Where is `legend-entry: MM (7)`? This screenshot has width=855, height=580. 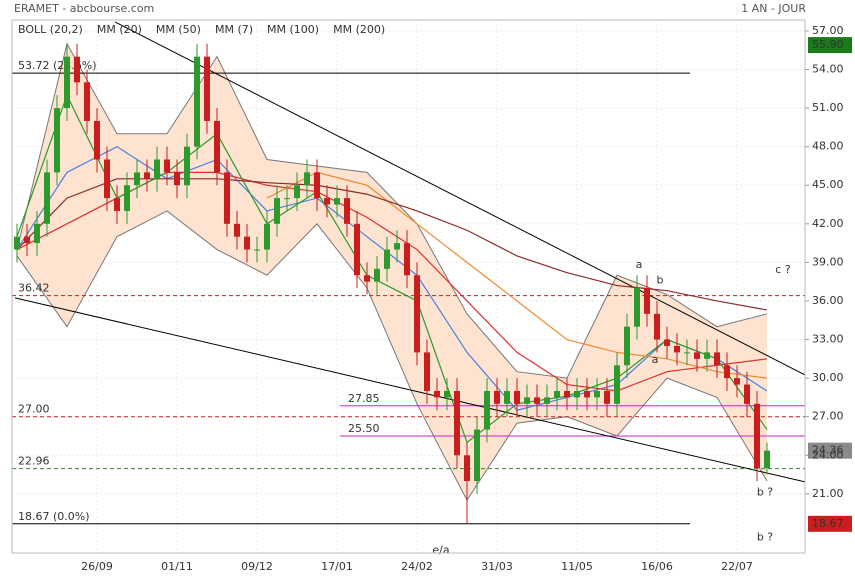
legend-entry: MM (7) is located at coordinates (234, 29).